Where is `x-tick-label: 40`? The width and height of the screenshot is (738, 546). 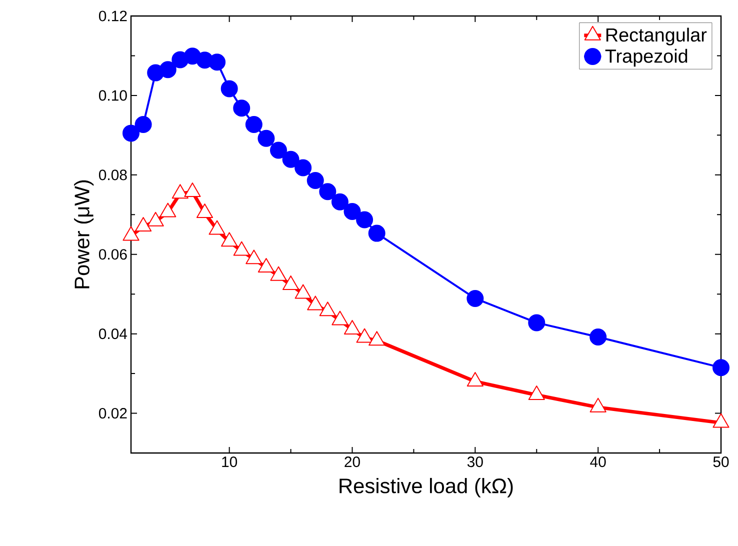 x-tick-label: 40 is located at coordinates (598, 462).